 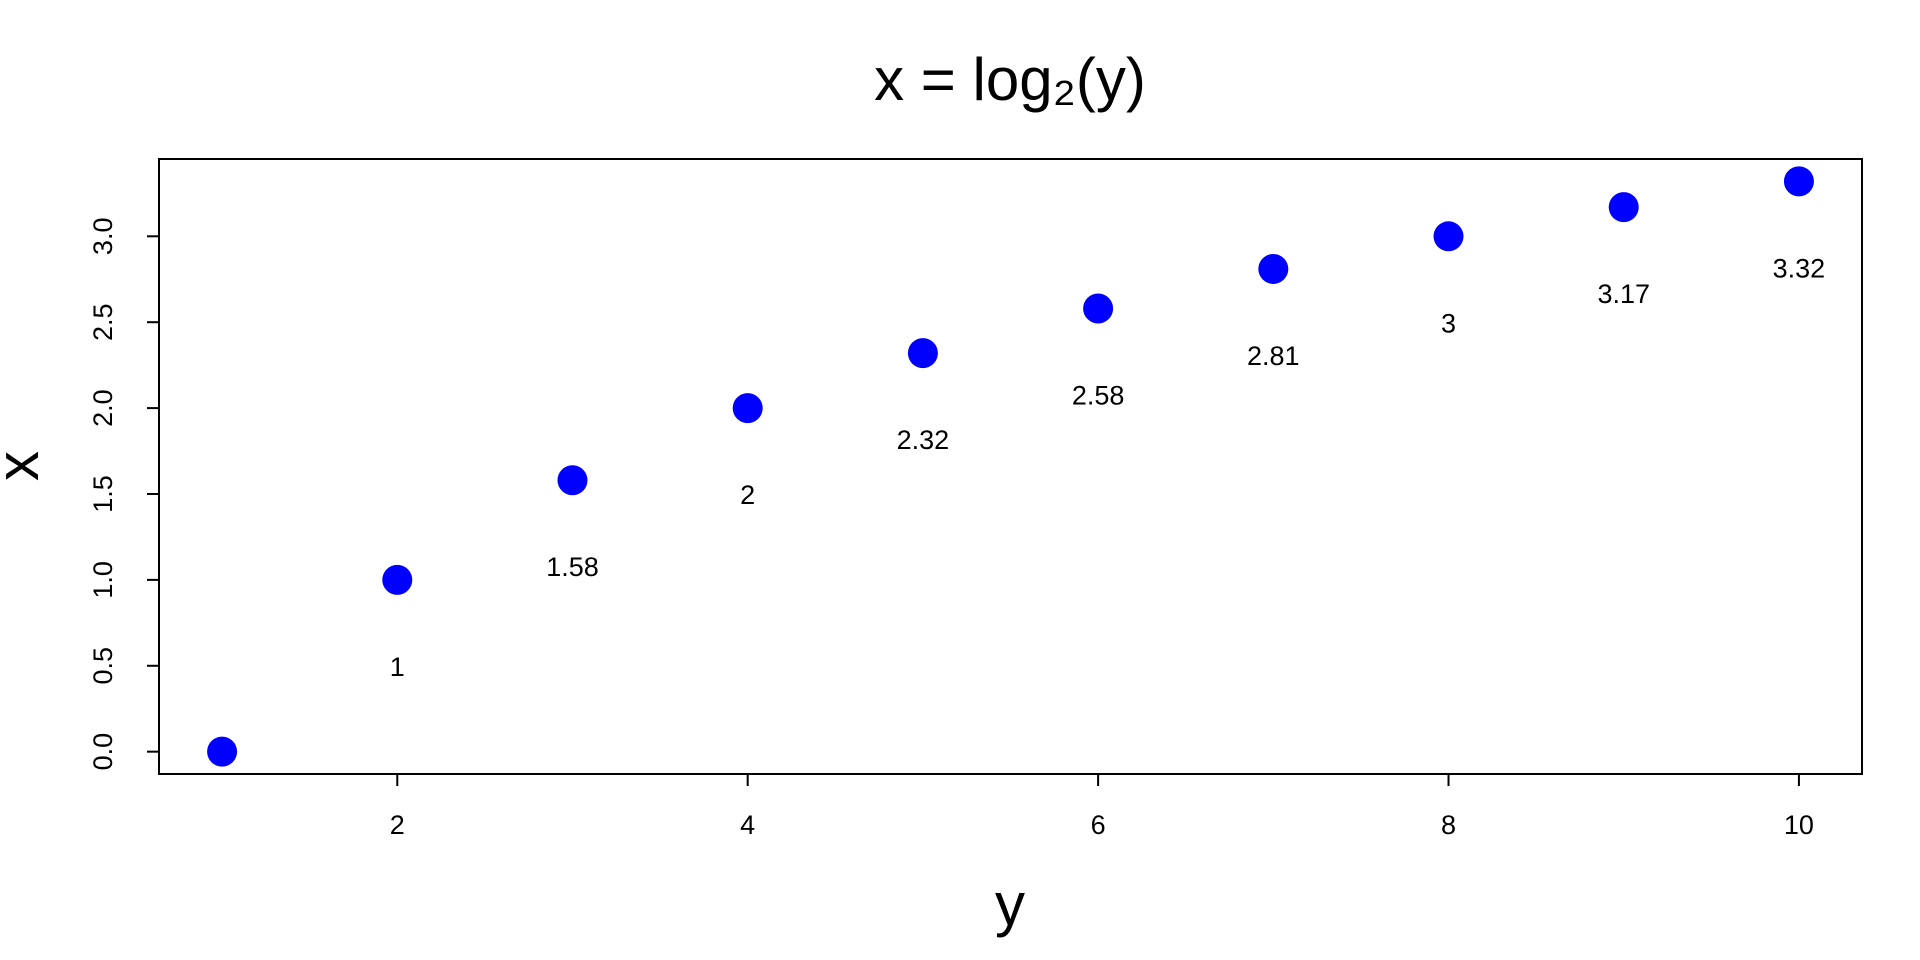 I want to click on x-axis-title: y, so click(x=1010, y=904).